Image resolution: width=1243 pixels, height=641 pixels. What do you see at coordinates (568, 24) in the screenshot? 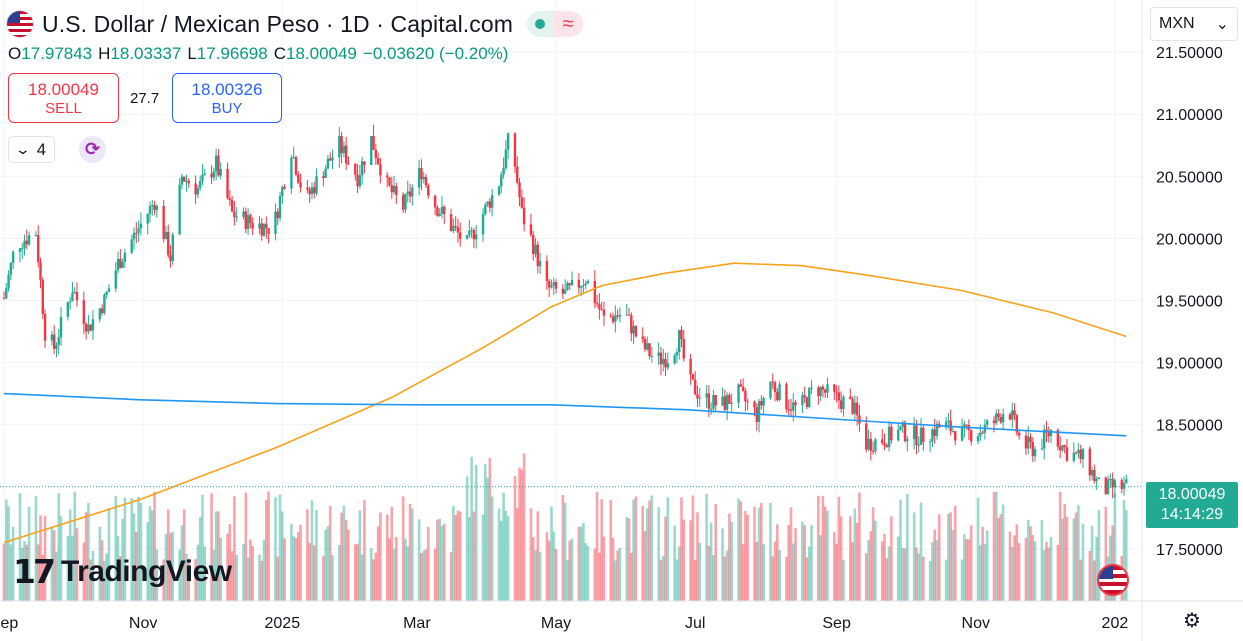
I see `wave-icon: ≈` at bounding box center [568, 24].